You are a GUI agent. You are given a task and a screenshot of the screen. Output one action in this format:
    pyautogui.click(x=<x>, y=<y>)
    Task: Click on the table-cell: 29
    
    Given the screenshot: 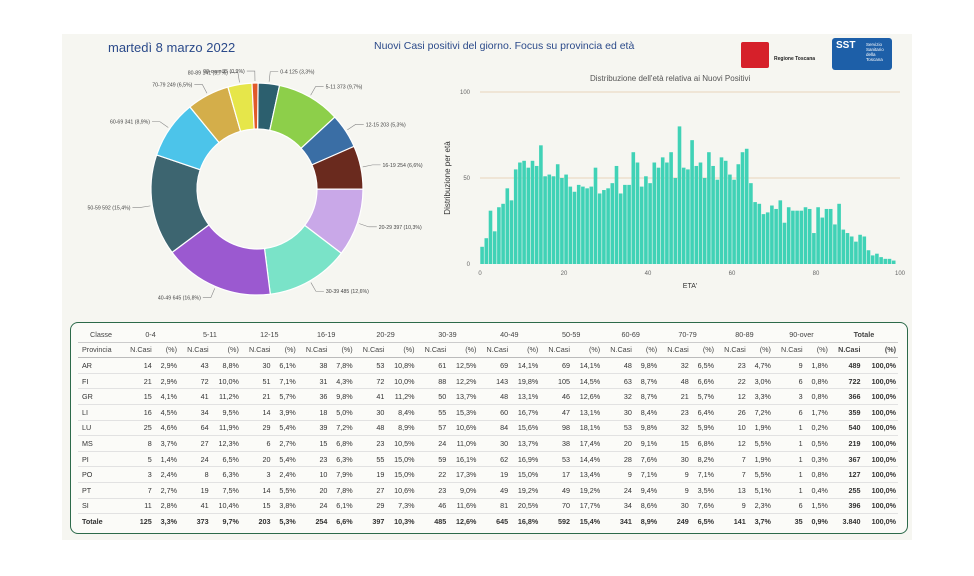 What is the action you would take?
    pyautogui.click(x=256, y=428)
    